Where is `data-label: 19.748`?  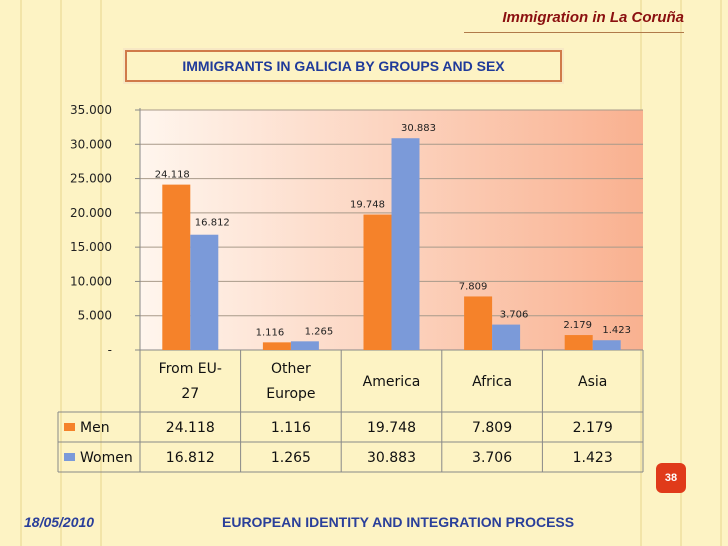 data-label: 19.748 is located at coordinates (367, 205).